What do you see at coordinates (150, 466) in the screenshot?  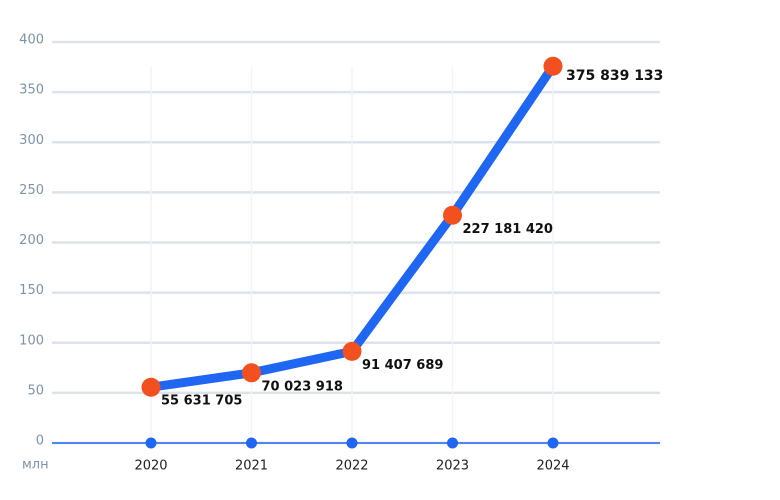 I see `x-tick-label: 2020` at bounding box center [150, 466].